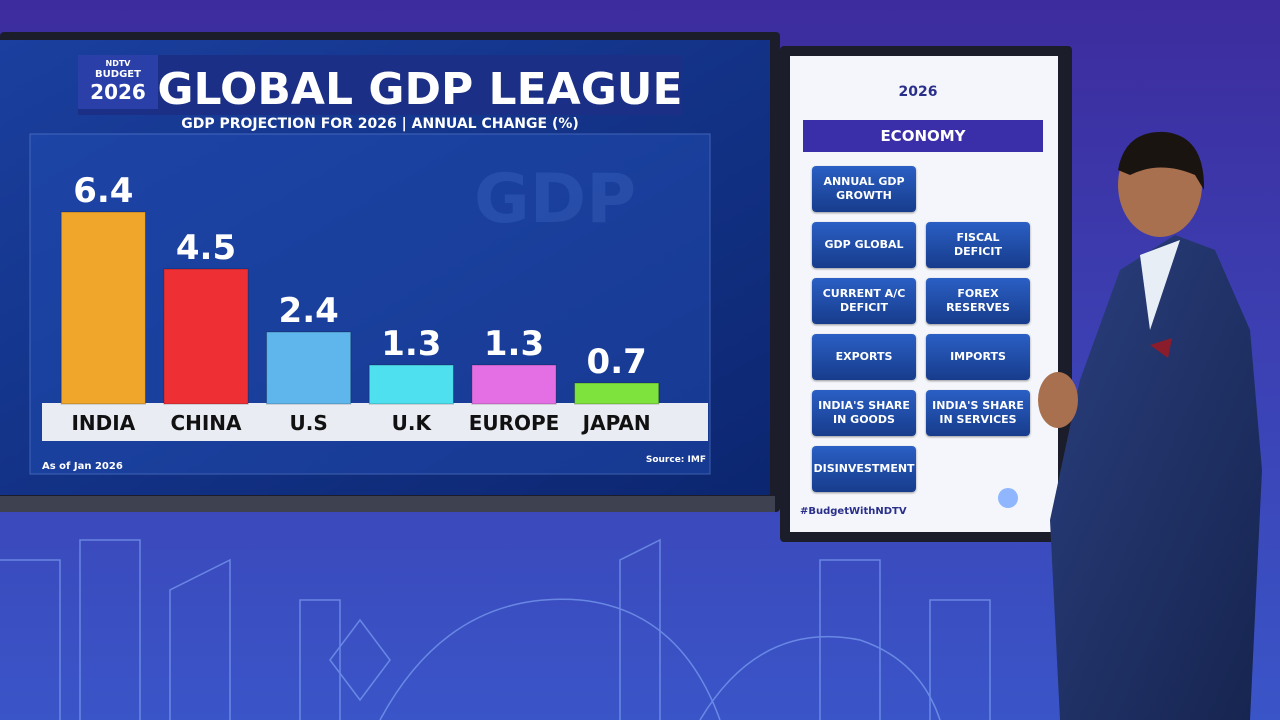  I want to click on topic-button: FISCAL DEFICIT, so click(978, 245).